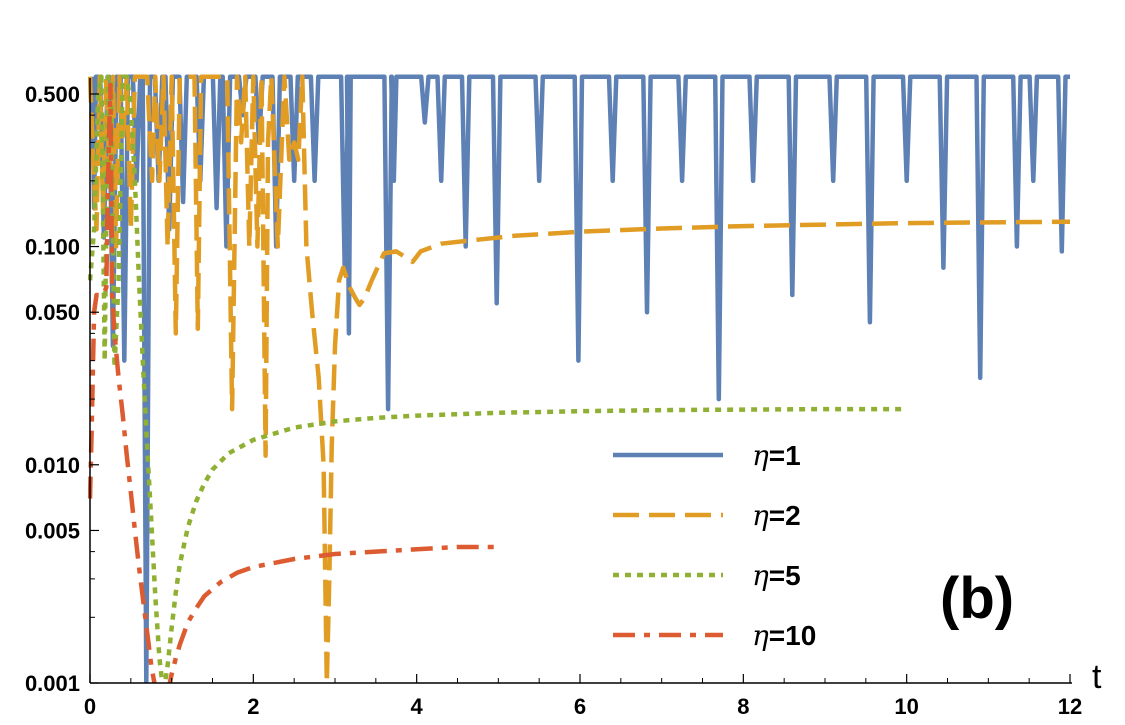 The image size is (1125, 725). Describe the element at coordinates (52, 247) in the screenshot. I see `y-tick-label: 0.100` at that location.